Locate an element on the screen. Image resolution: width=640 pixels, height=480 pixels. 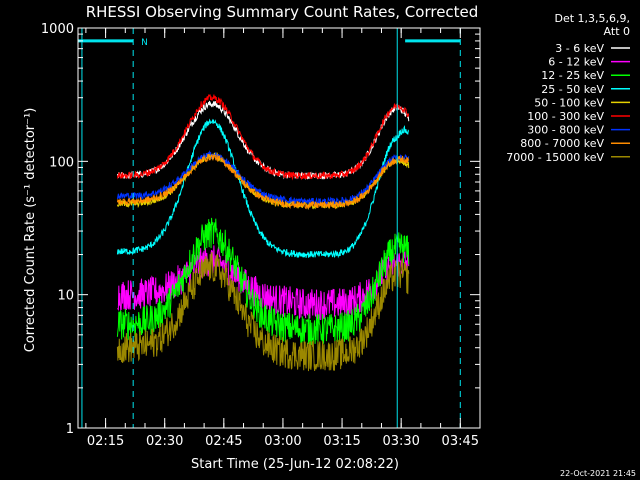
x-tick-label-1: 02:30 is located at coordinates (164, 441).